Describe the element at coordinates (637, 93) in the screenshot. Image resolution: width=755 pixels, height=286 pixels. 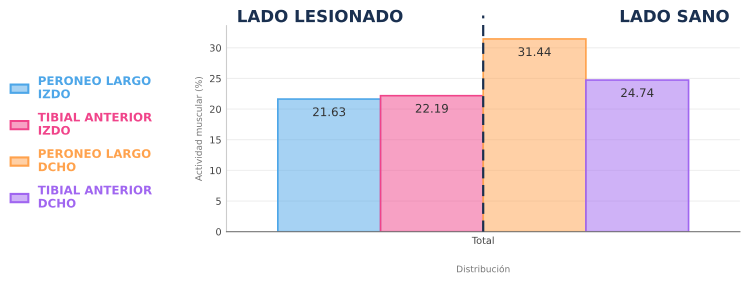
I see `data-label: 24.74` at that location.